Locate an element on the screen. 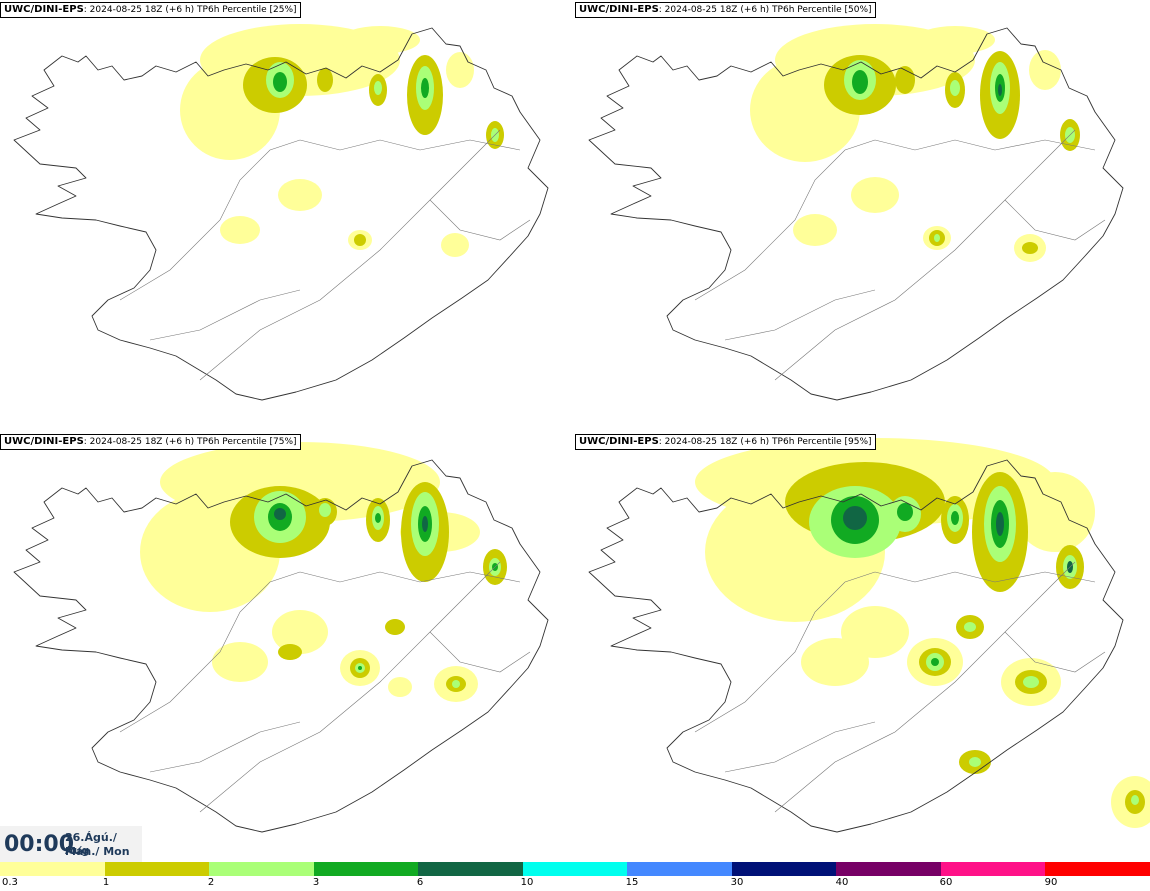  legend-tick: 1 is located at coordinates (106, 882).